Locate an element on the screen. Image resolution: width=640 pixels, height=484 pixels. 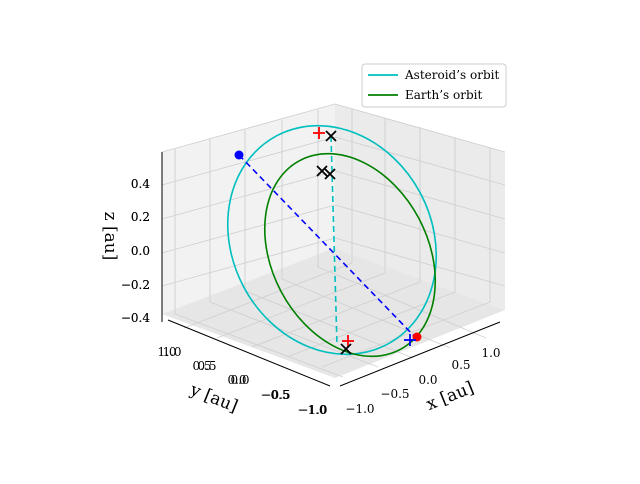
z-tick-label: −0.4 is located at coordinates (136, 318).